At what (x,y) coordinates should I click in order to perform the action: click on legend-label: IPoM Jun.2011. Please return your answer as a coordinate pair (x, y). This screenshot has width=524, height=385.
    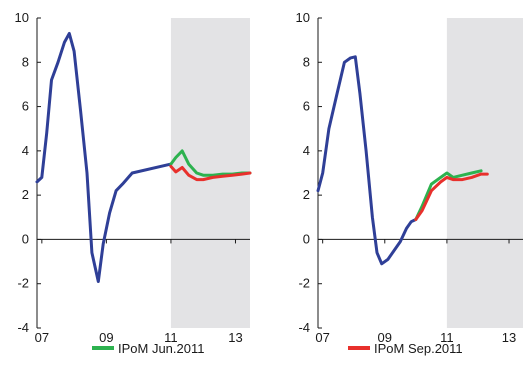
    Looking at the image, I should click on (161, 348).